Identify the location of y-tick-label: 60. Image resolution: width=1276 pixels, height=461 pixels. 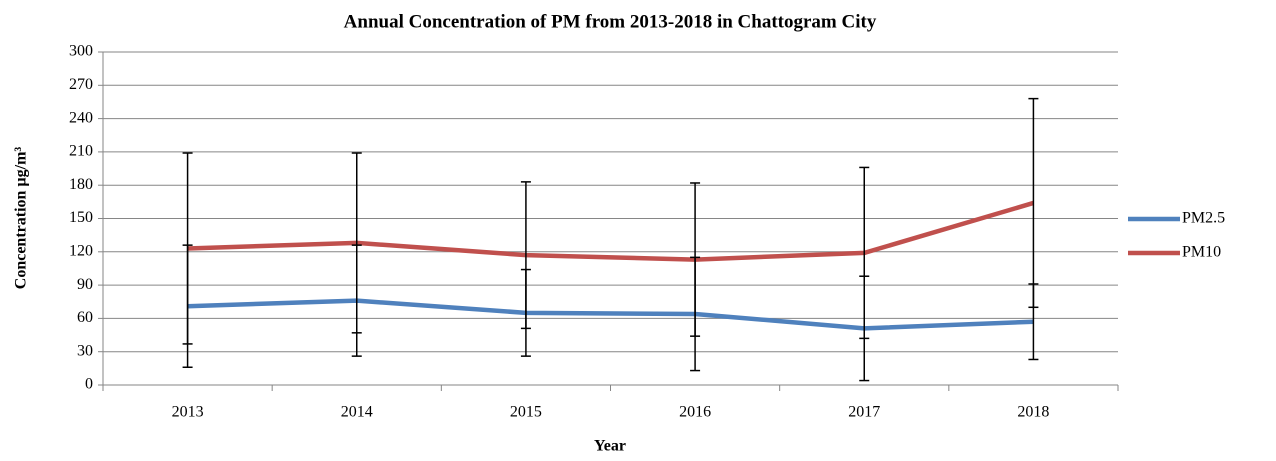
(85, 317).